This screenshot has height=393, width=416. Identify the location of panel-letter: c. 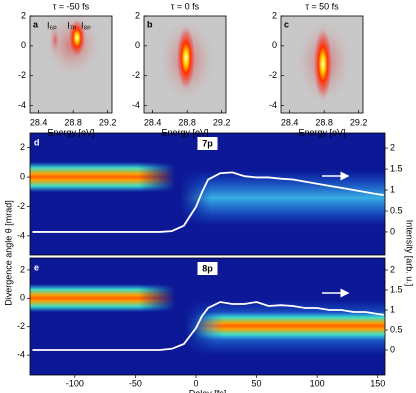
(286, 24).